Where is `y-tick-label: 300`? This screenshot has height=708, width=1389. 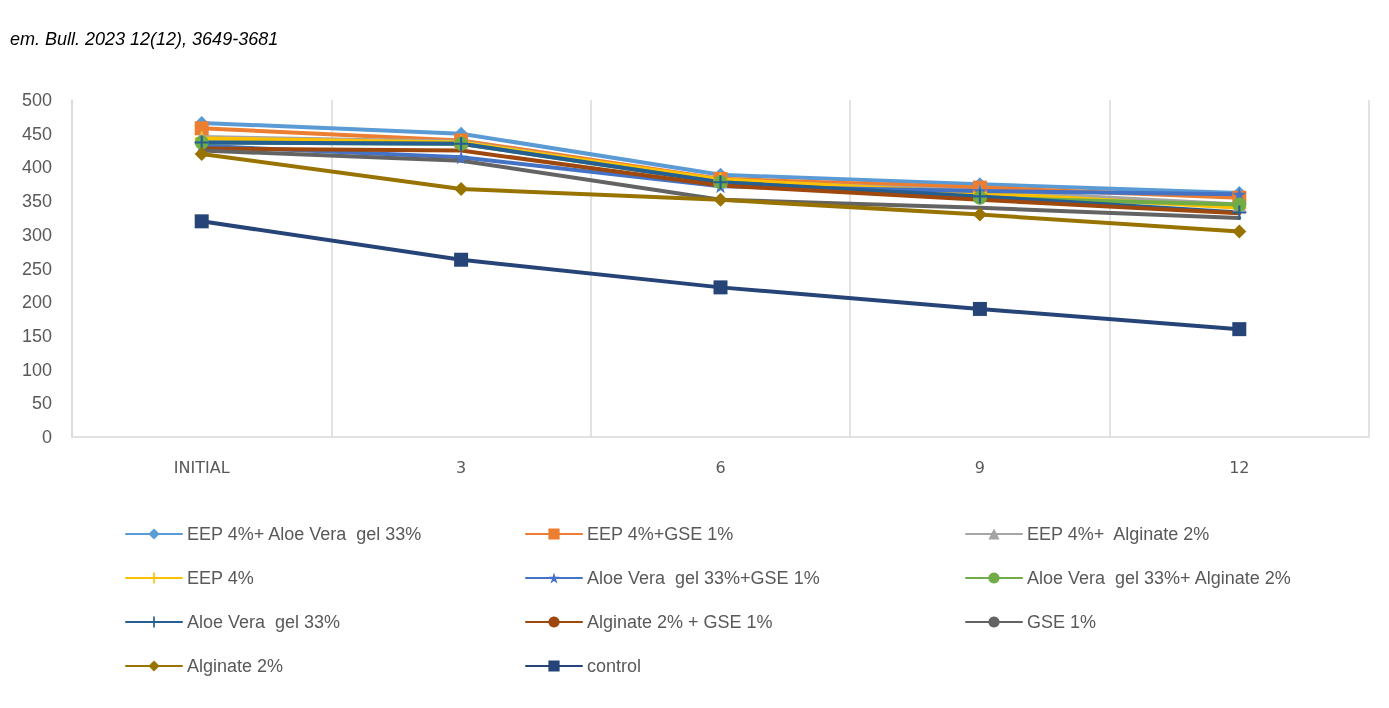 y-tick-label: 300 is located at coordinates (36, 234).